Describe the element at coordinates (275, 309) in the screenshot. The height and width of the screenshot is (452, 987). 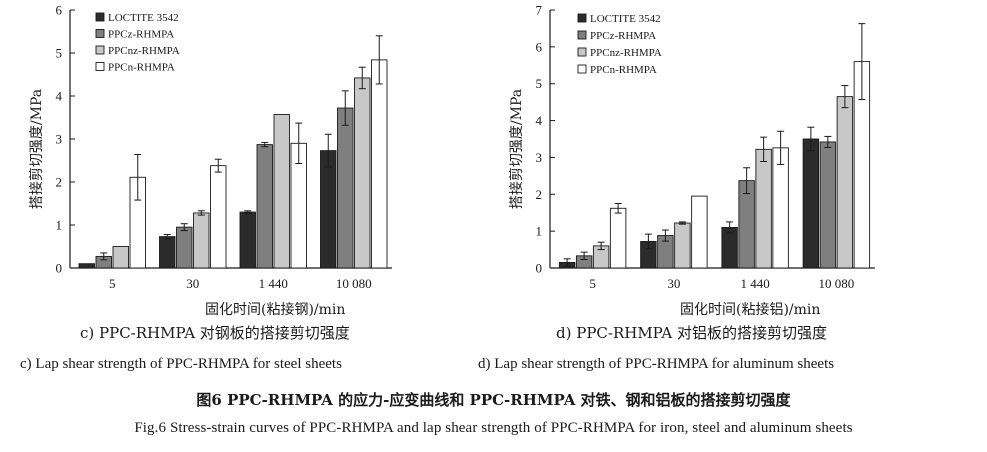
I see `x-axis-label: 固化时间(粘接钢)/min` at that location.